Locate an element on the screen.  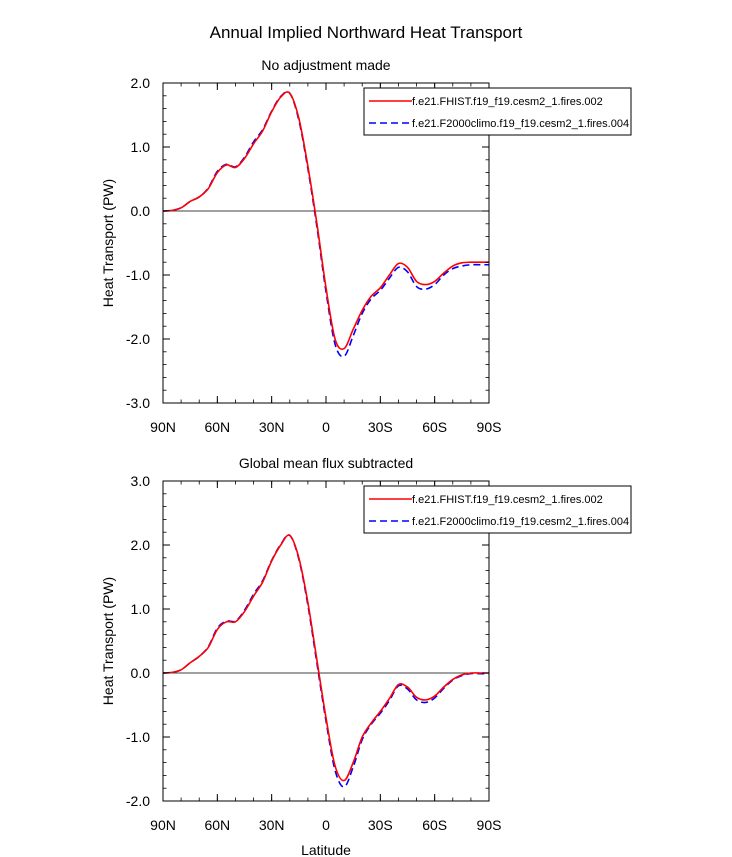
panel-title: Global mean flux subtracted is located at coordinates (326, 463).